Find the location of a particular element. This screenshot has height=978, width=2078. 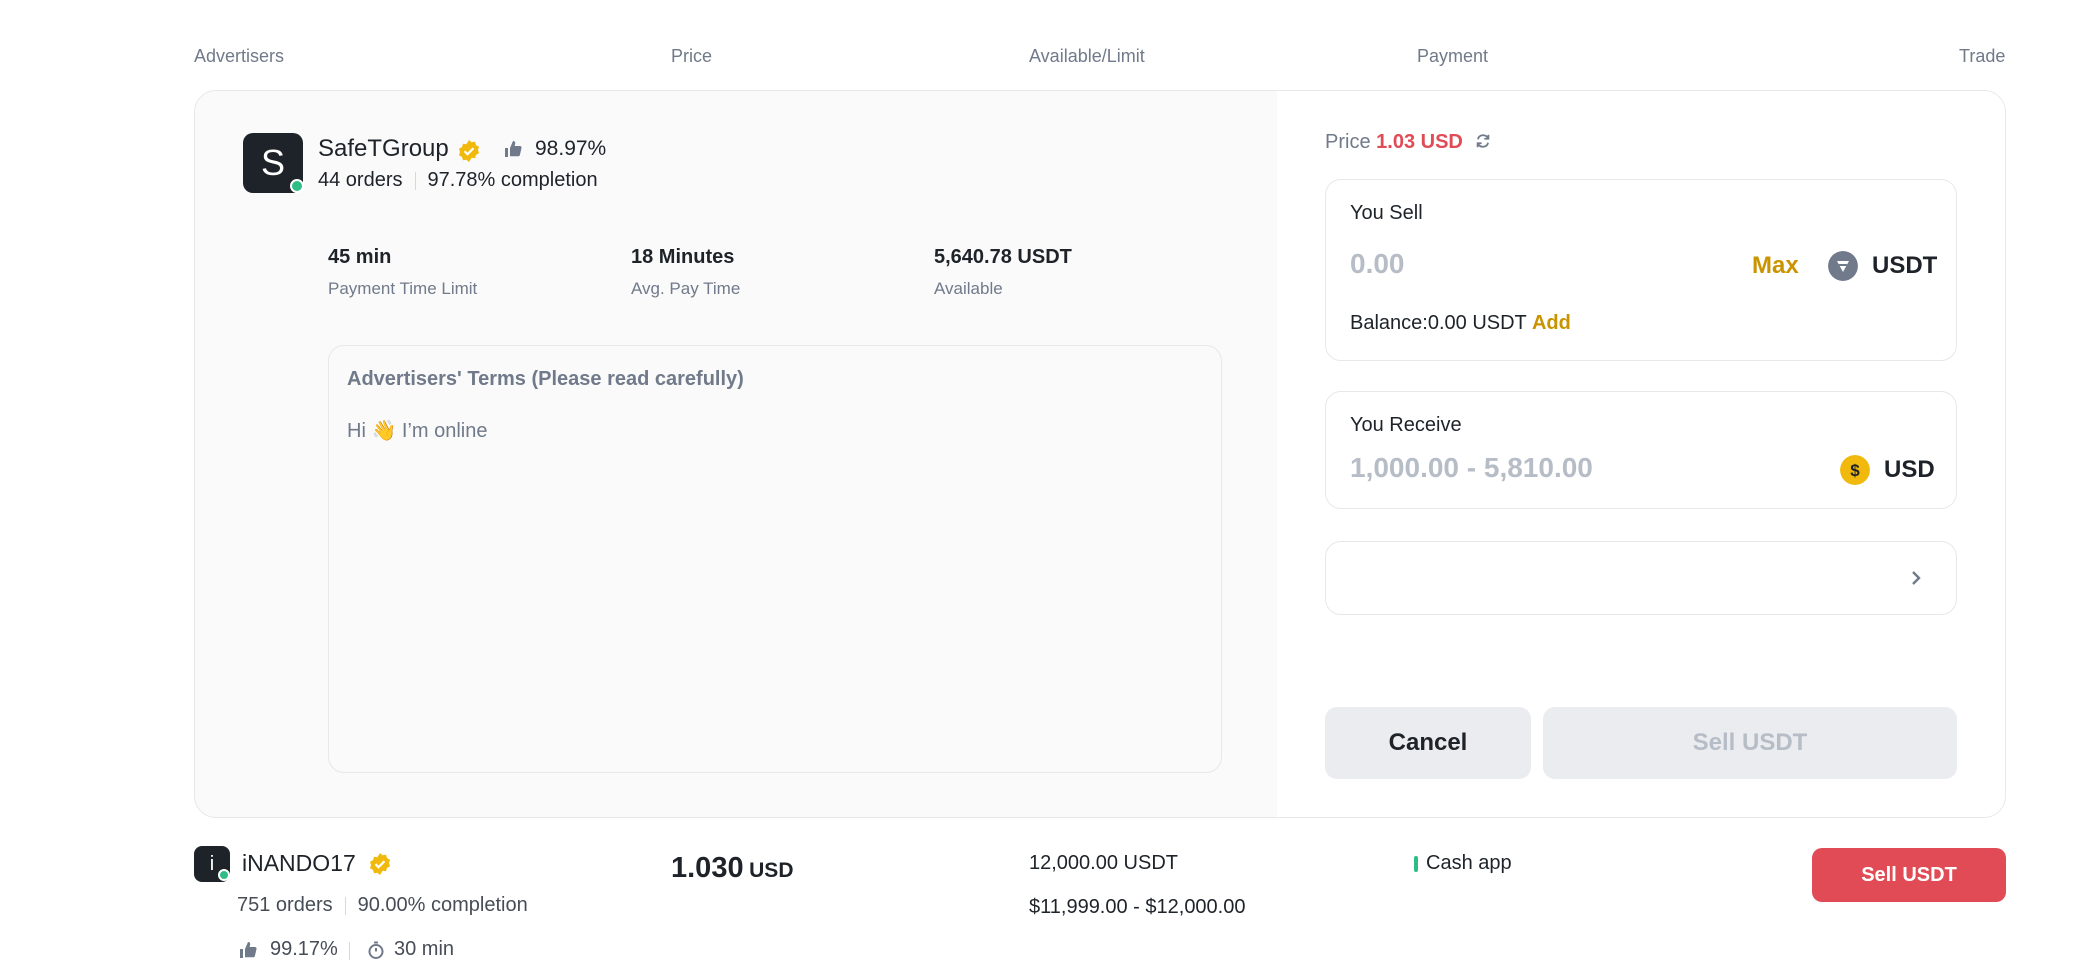

row2-order-stats: 751 orders 90.00% completion is located at coordinates (382, 905).